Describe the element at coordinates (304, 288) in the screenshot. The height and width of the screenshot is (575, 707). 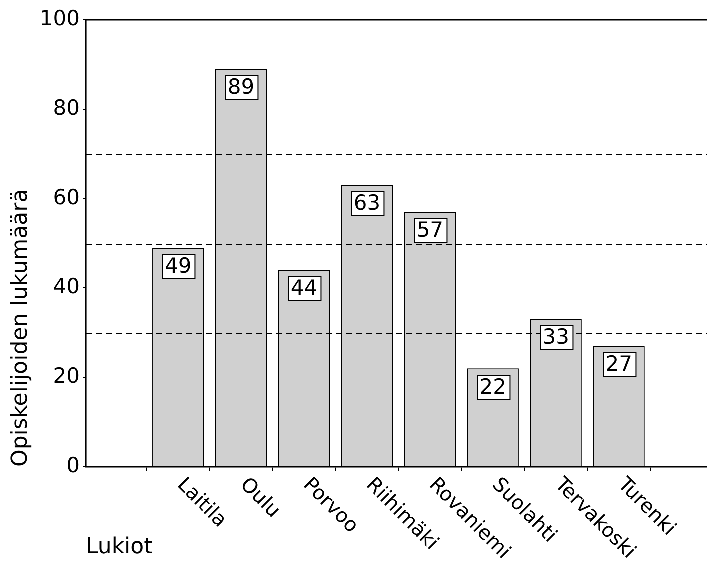
I see `data-label: 44` at that location.